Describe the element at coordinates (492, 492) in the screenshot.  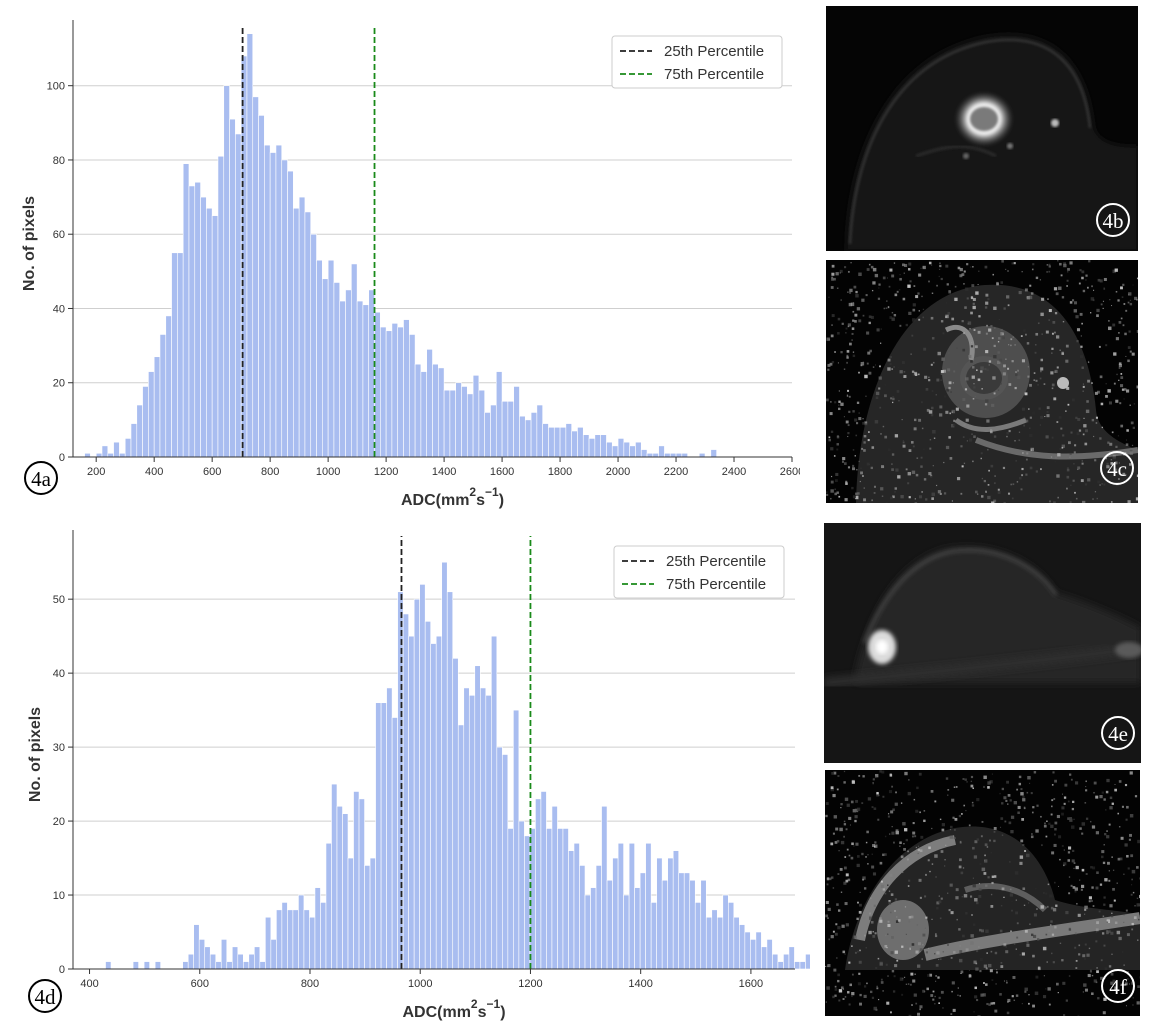
I see `x-axis-label-sup: −1` at that location.